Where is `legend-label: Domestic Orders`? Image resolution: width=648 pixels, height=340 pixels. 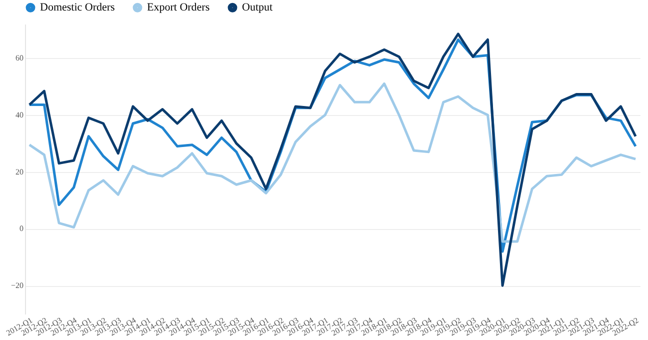
legend-label: Domestic Orders is located at coordinates (77, 8).